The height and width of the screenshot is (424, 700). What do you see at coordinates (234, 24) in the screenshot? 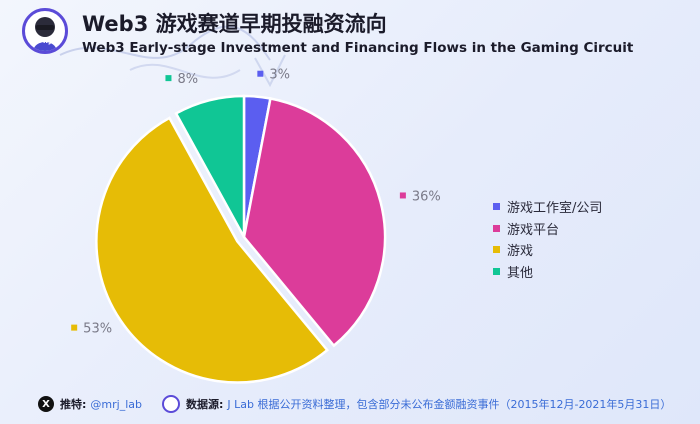
I see `page-title: Web3 游戏赛道早期投融资流向` at bounding box center [234, 24].